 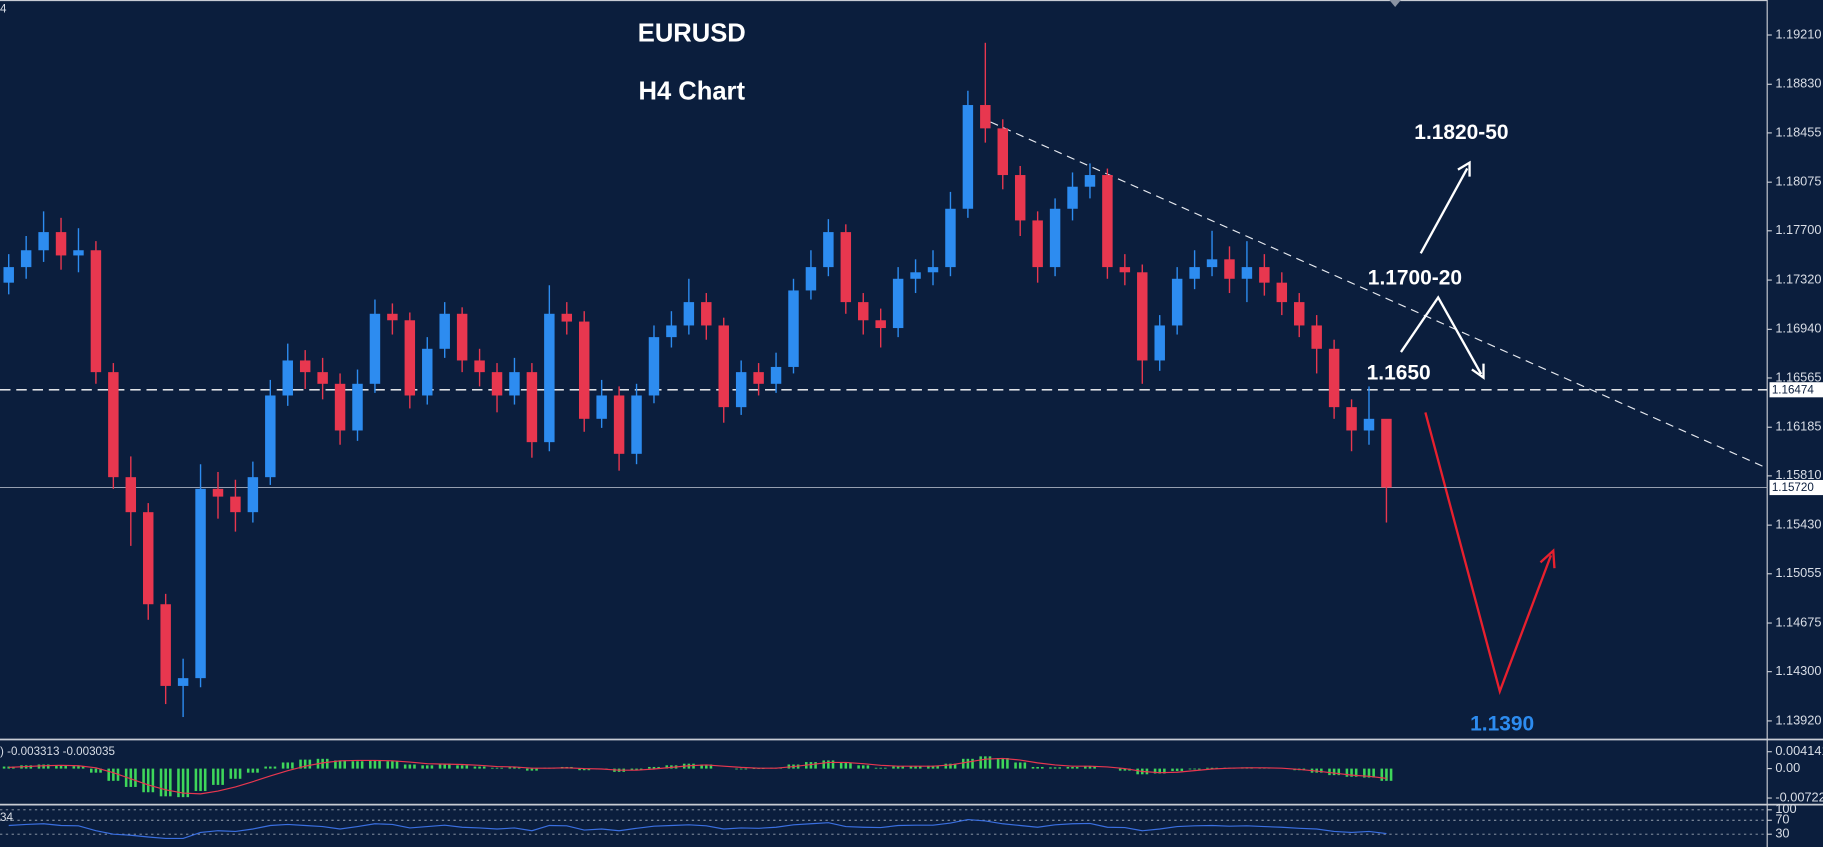 What do you see at coordinates (1798, 474) in the screenshot?
I see `y-tick-label: 1.15810` at bounding box center [1798, 474].